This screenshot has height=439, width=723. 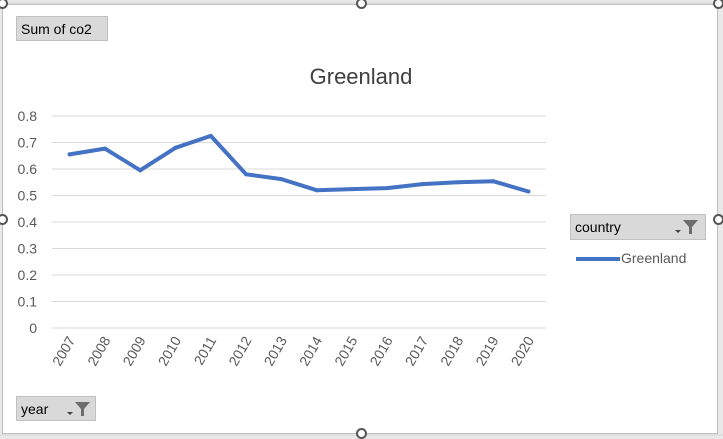 What do you see at coordinates (311, 350) in the screenshot?
I see `x-tick-label: 2014` at bounding box center [311, 350].